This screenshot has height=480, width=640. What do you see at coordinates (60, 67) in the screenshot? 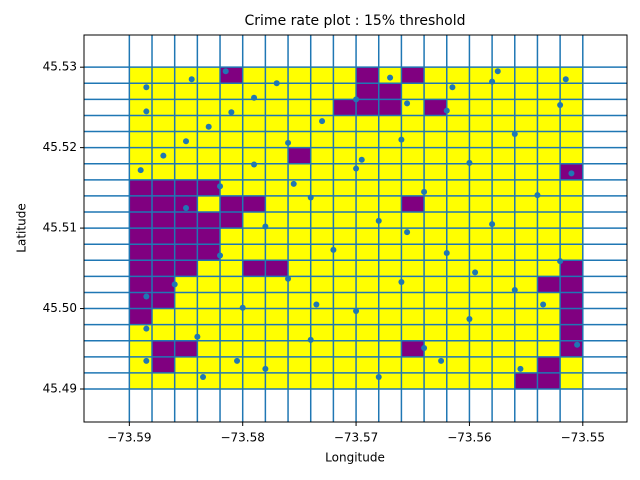
I see `y-tick-label: 45.53` at bounding box center [60, 67].